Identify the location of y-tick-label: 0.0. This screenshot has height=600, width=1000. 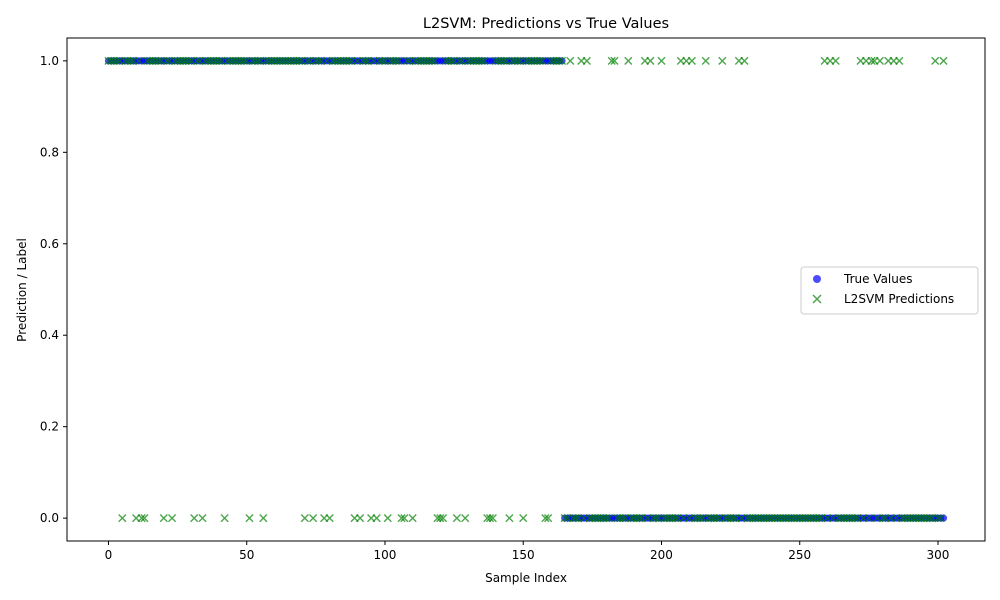
(49, 518).